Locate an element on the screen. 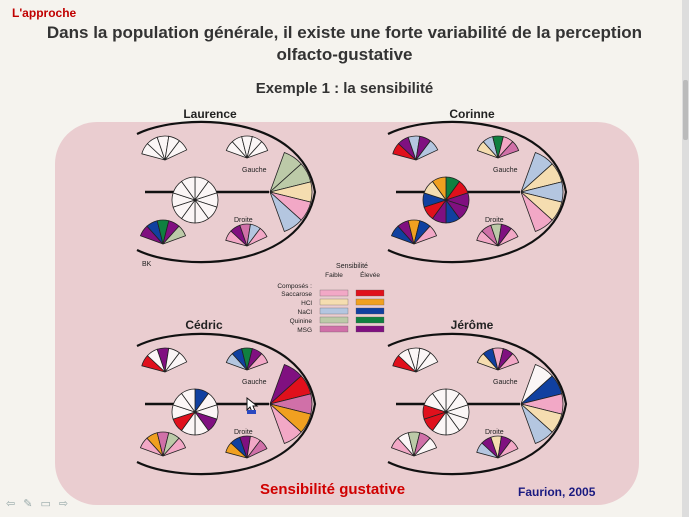 The image size is (689, 517). subject-name: Jérôme is located at coordinates (472, 325).